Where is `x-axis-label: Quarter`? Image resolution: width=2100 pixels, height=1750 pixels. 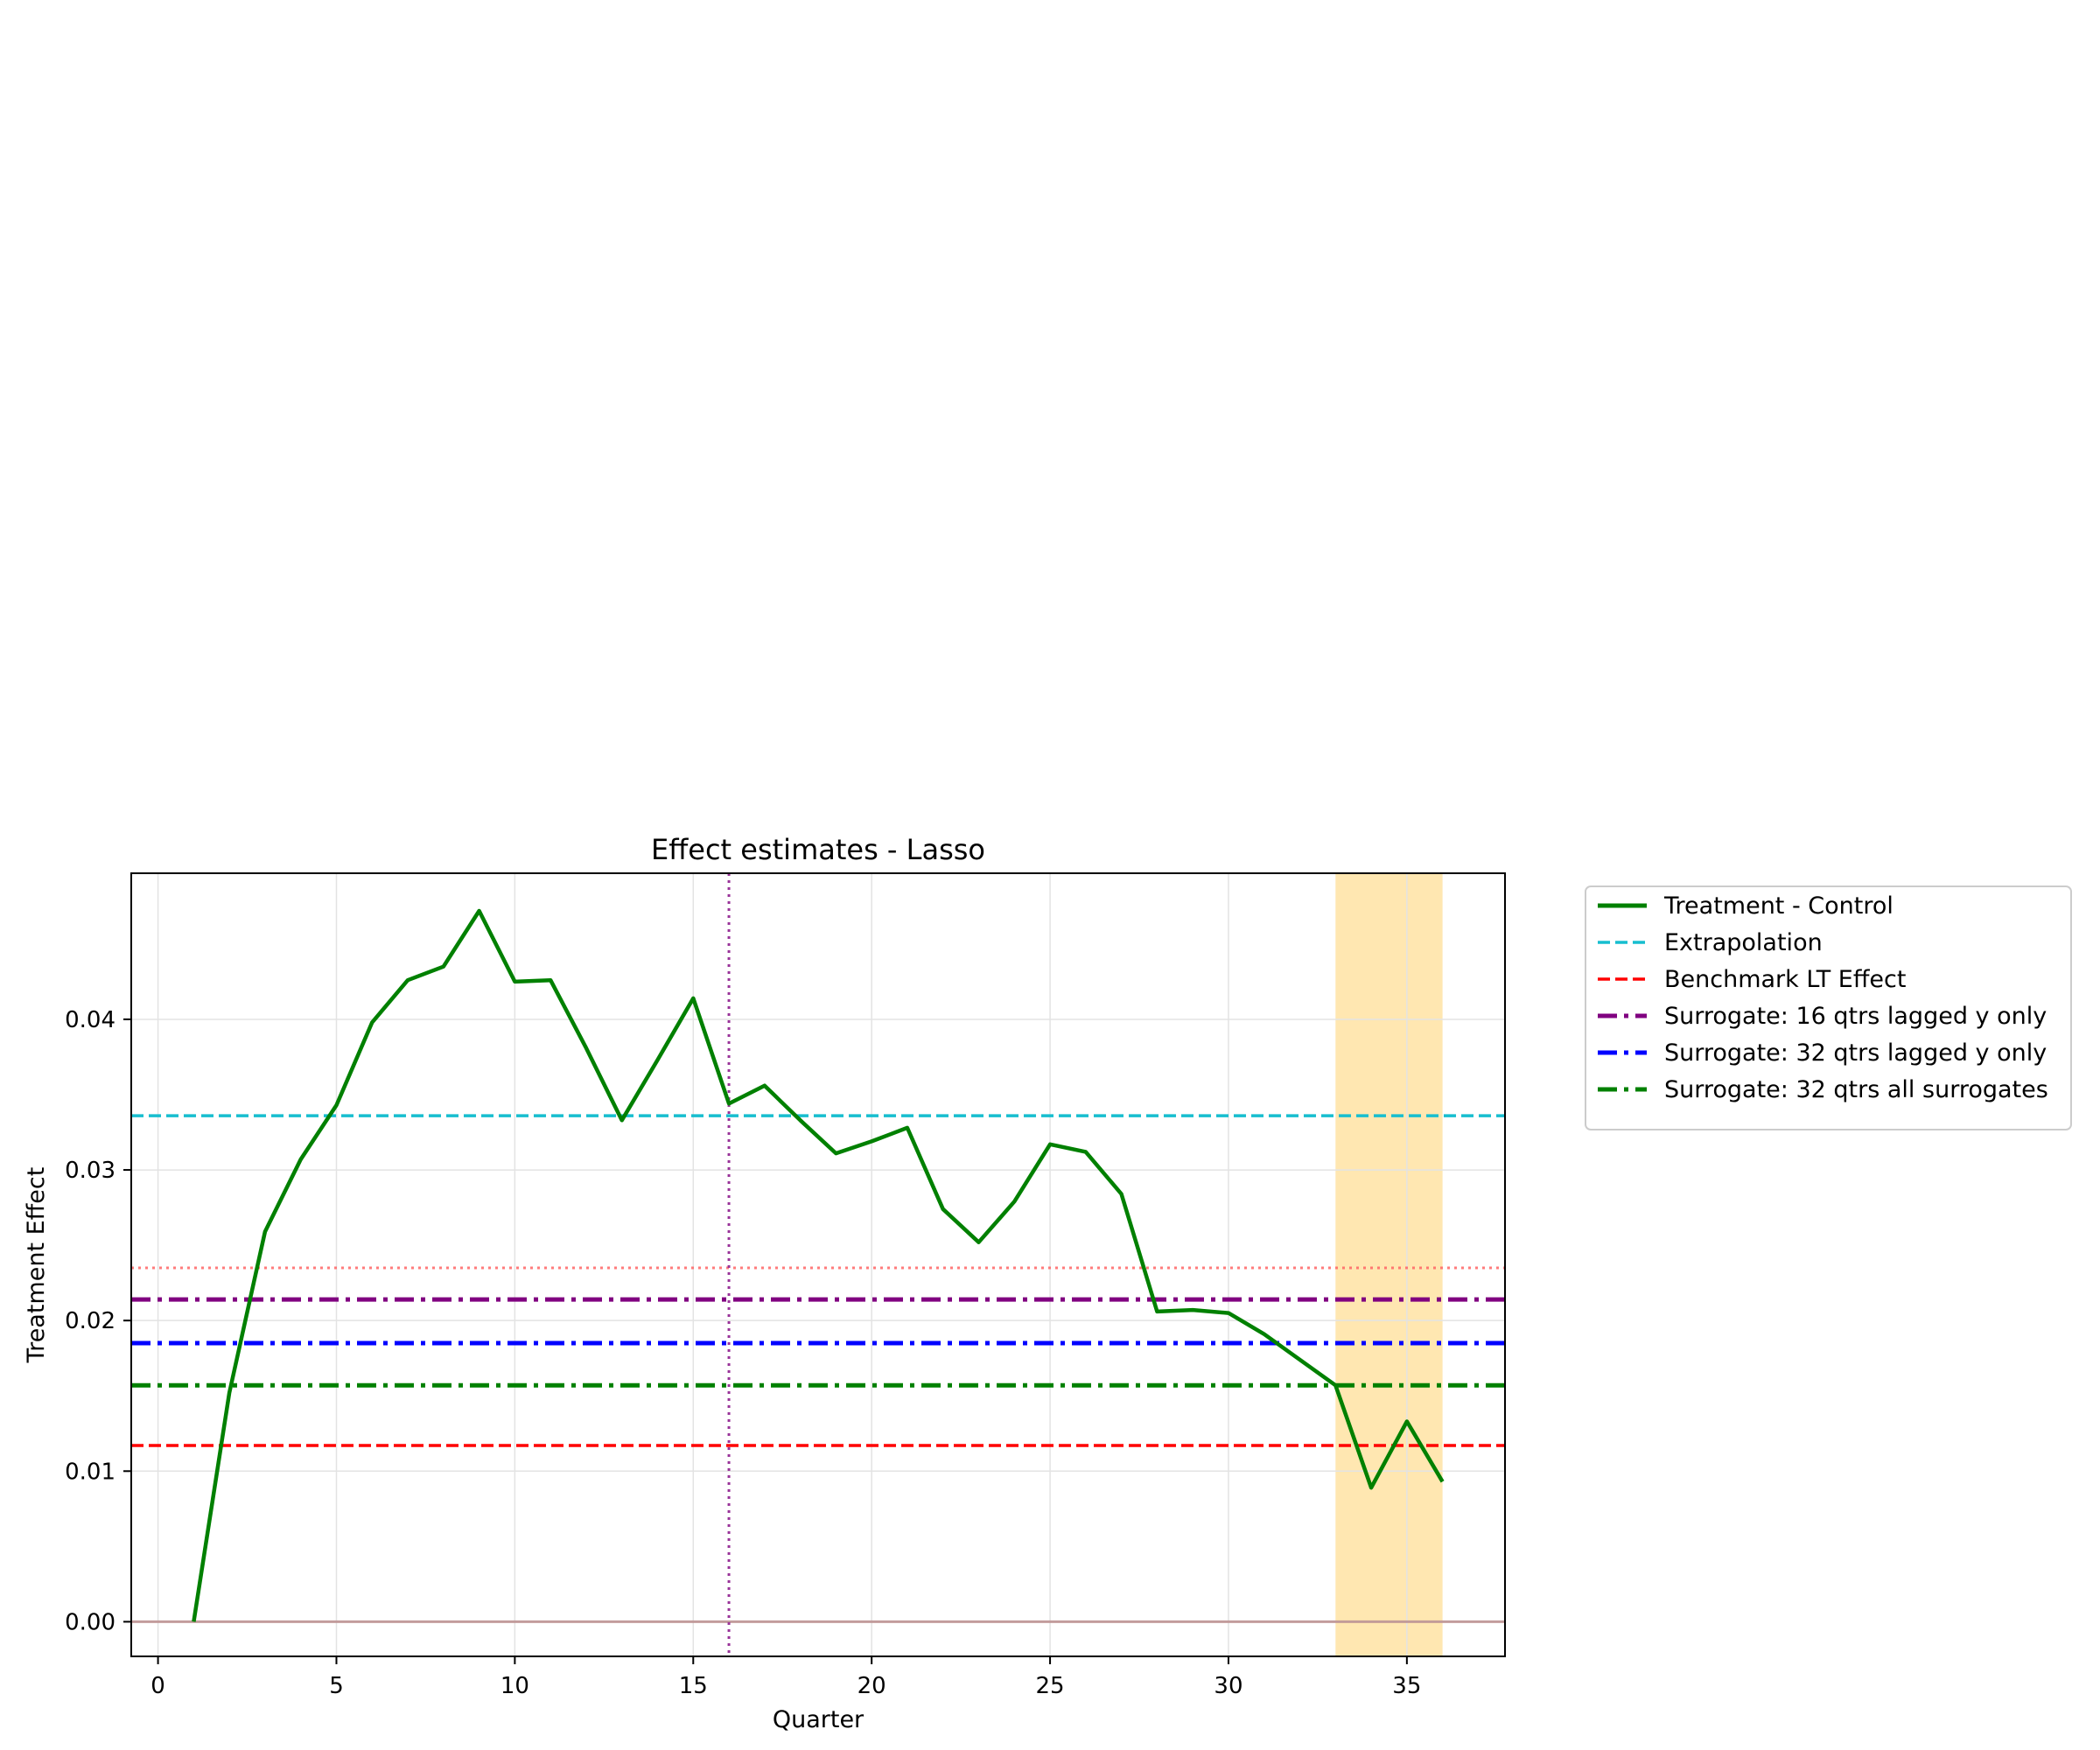
x-axis-label: Quarter is located at coordinates (818, 1719).